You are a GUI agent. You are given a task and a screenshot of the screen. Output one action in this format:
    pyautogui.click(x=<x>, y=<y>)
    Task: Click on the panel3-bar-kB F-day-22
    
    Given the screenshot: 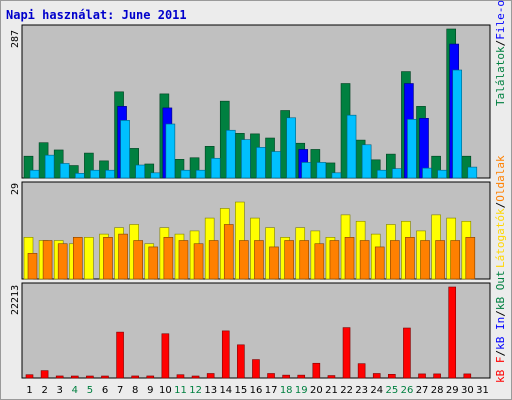 What is the action you would take?
    pyautogui.click(x=346, y=353)
    